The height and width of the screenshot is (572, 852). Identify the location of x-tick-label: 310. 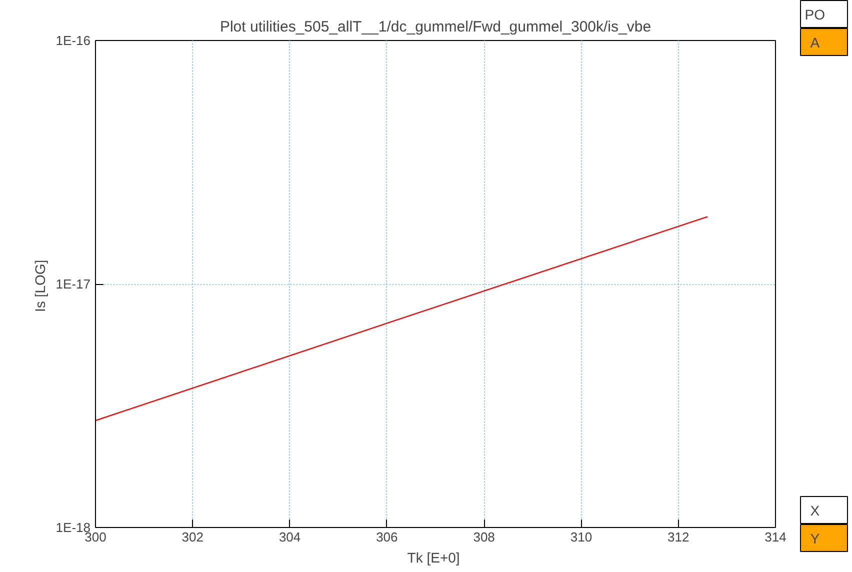
(581, 537).